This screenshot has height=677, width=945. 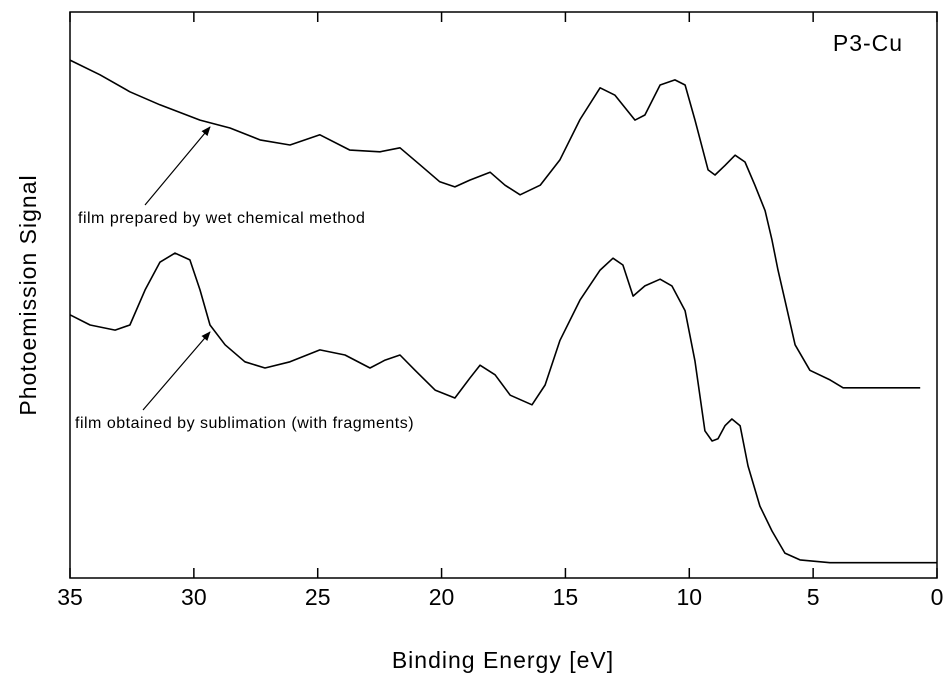 What do you see at coordinates (442, 597) in the screenshot?
I see `x-tick-label: 20` at bounding box center [442, 597].